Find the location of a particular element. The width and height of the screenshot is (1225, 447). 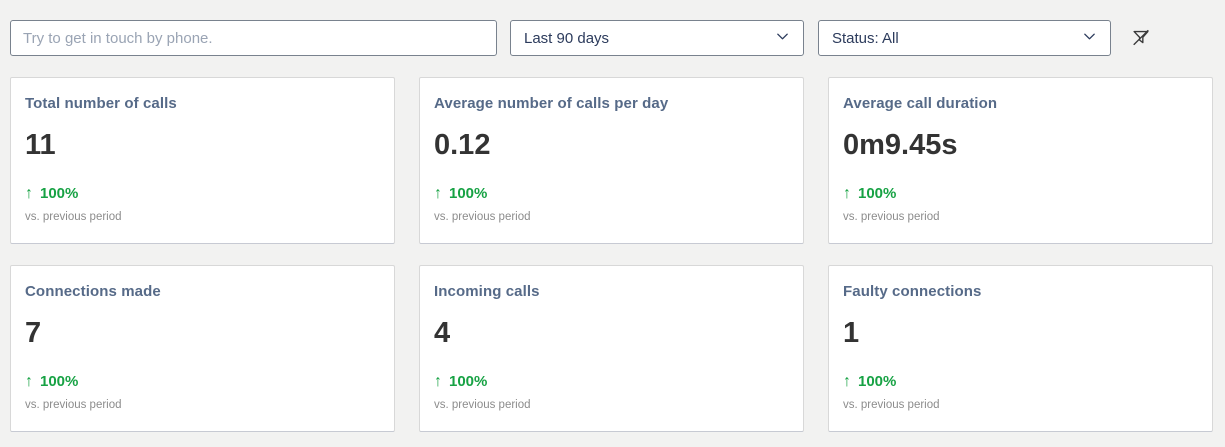

date-range-select: Last 90 days is located at coordinates (657, 38).